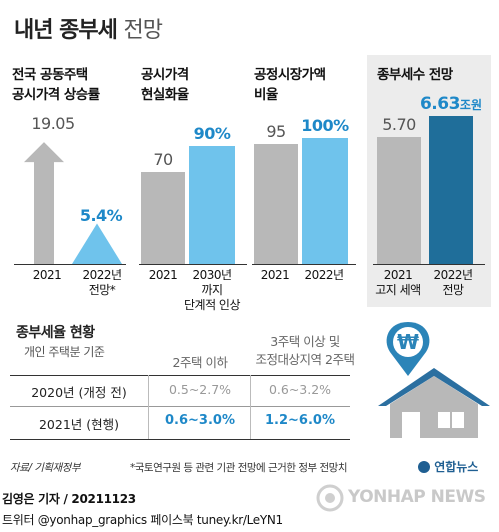 The width and height of the screenshot is (499, 532). What do you see at coordinates (180, 406) in the screenshot?
I see `table-mid-rule` at bounding box center [180, 406].